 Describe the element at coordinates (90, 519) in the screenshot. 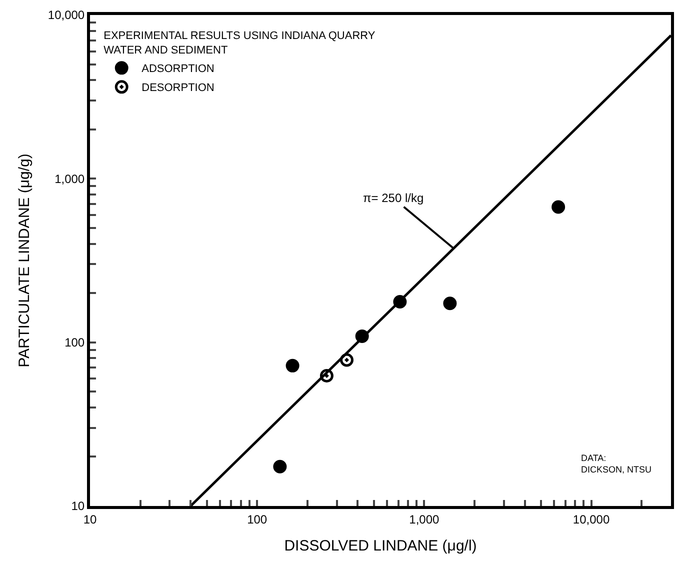

I see `x-tick-label: 10` at that location.